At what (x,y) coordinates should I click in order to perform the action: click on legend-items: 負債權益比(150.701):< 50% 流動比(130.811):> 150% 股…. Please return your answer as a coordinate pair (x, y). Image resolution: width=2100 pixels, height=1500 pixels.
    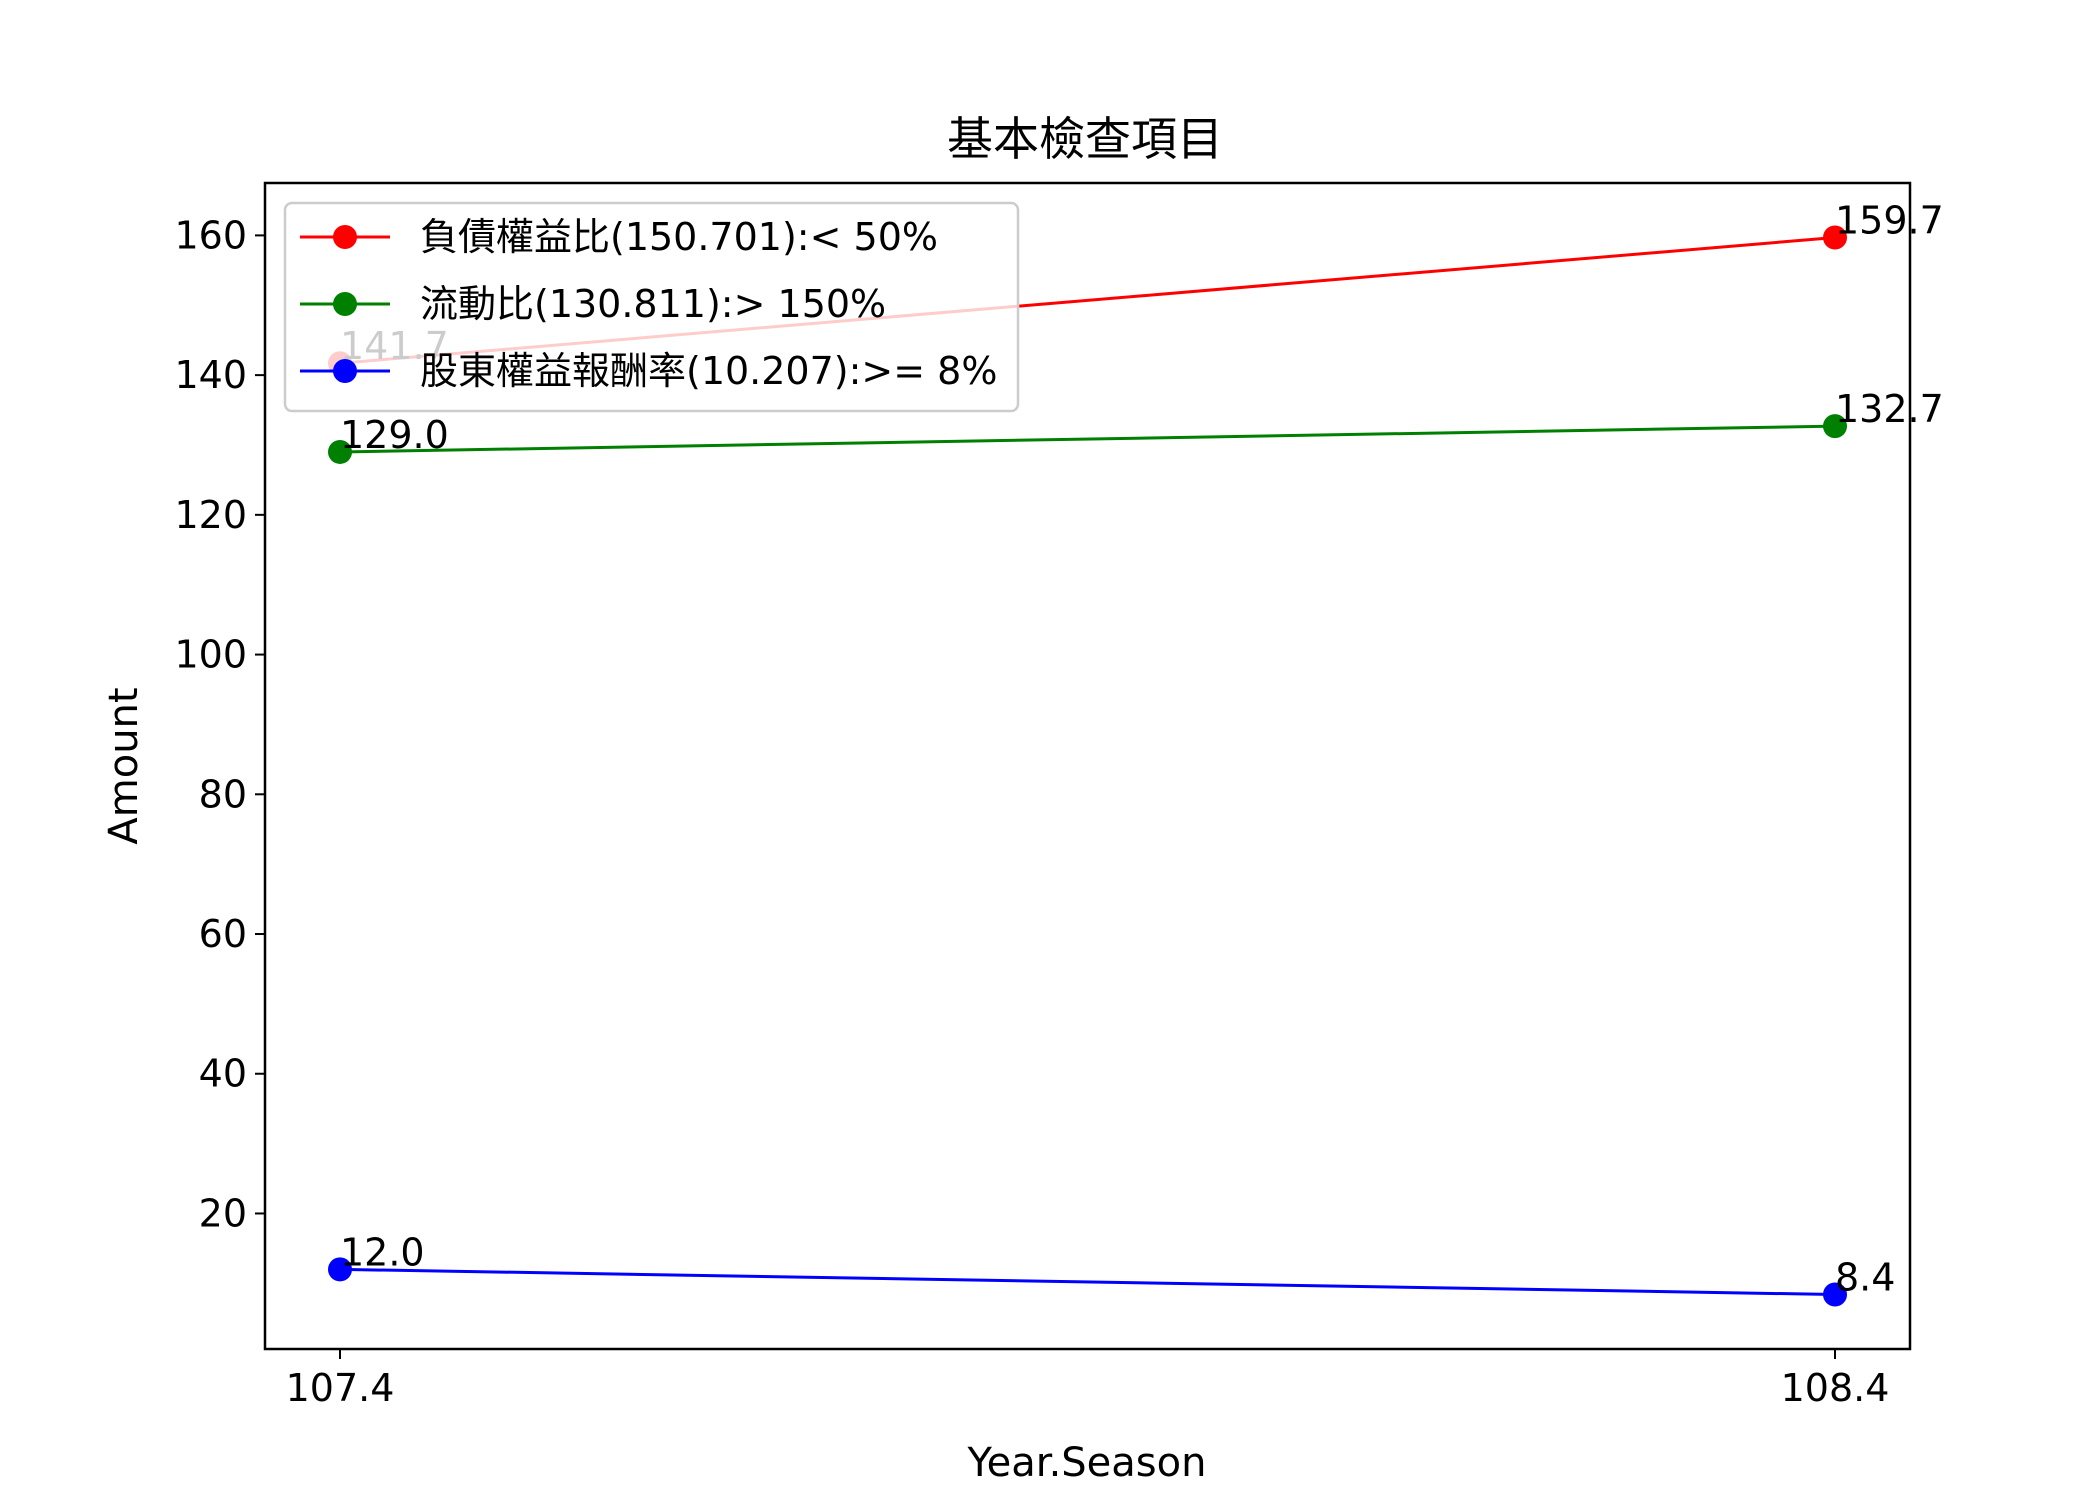
    Looking at the image, I should click on (648, 304).